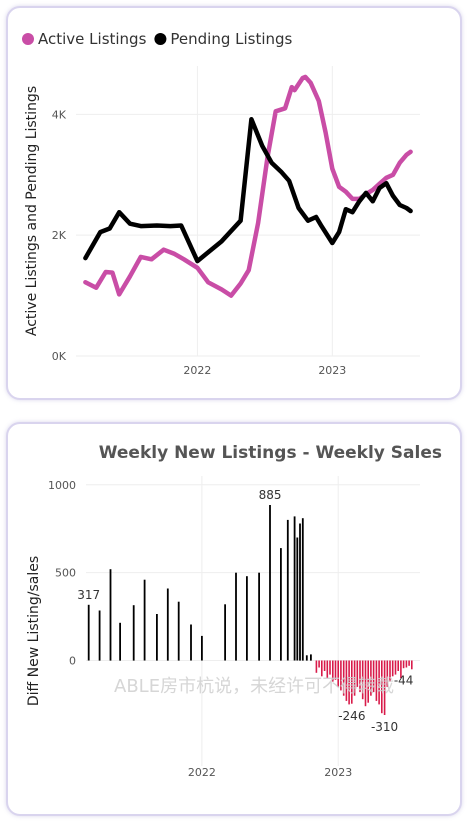 The image size is (468, 821). What do you see at coordinates (384, 727) in the screenshot?
I see `data-label-3: -310` at bounding box center [384, 727].